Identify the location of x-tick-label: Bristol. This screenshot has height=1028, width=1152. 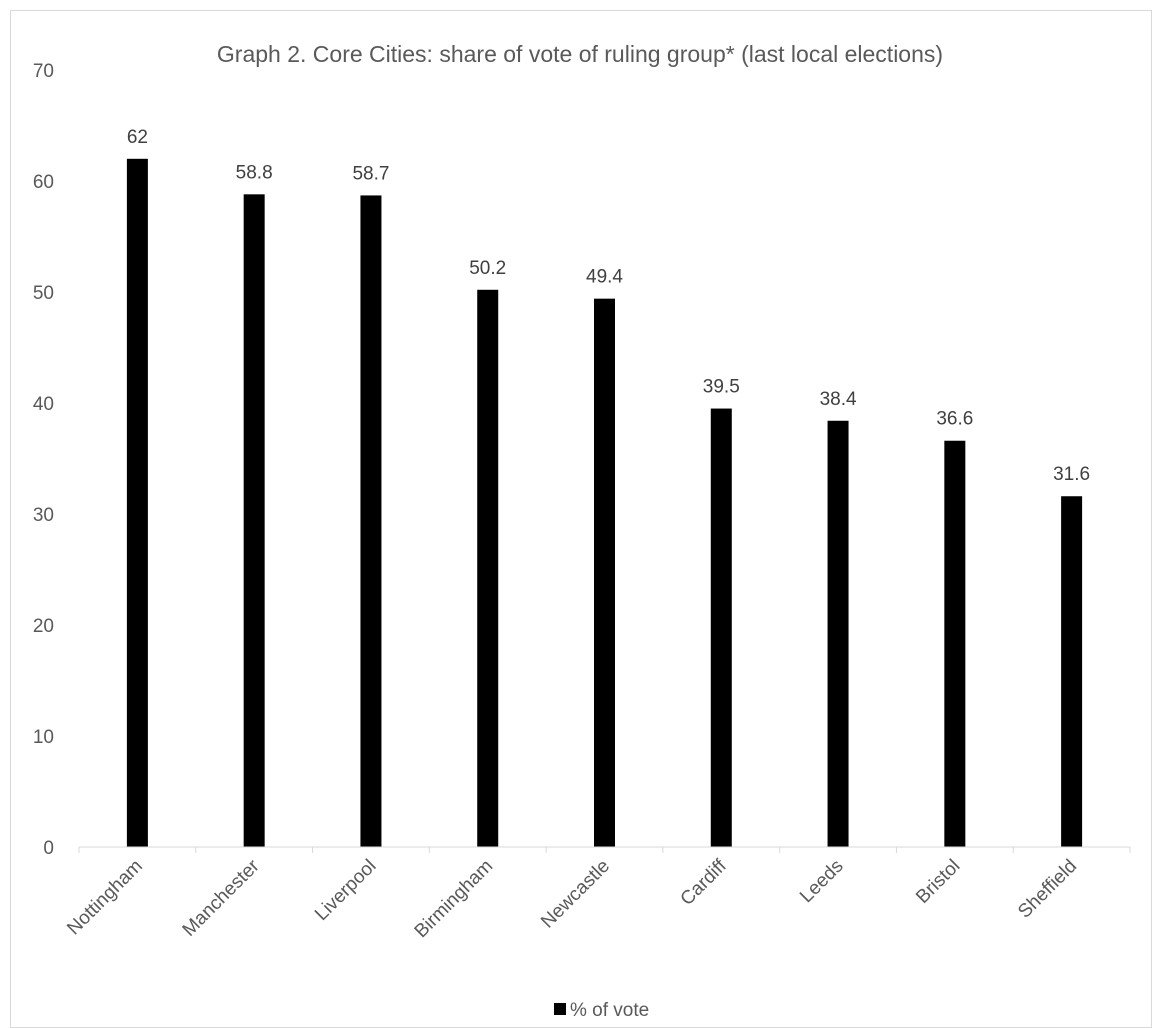
(938, 882).